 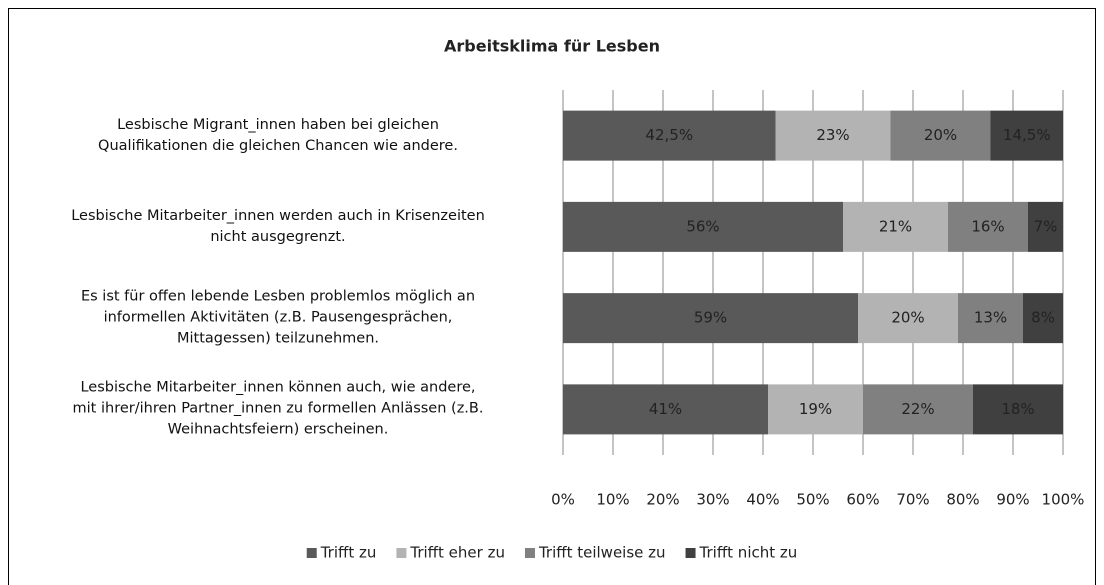 I want to click on data-label: 59%, so click(x=710, y=318).